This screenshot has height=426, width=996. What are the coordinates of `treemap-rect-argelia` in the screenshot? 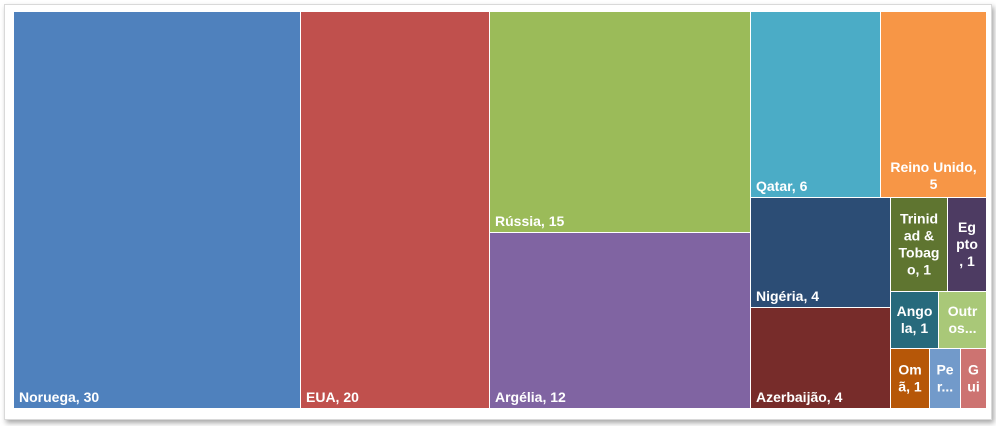 It's located at (620, 320).